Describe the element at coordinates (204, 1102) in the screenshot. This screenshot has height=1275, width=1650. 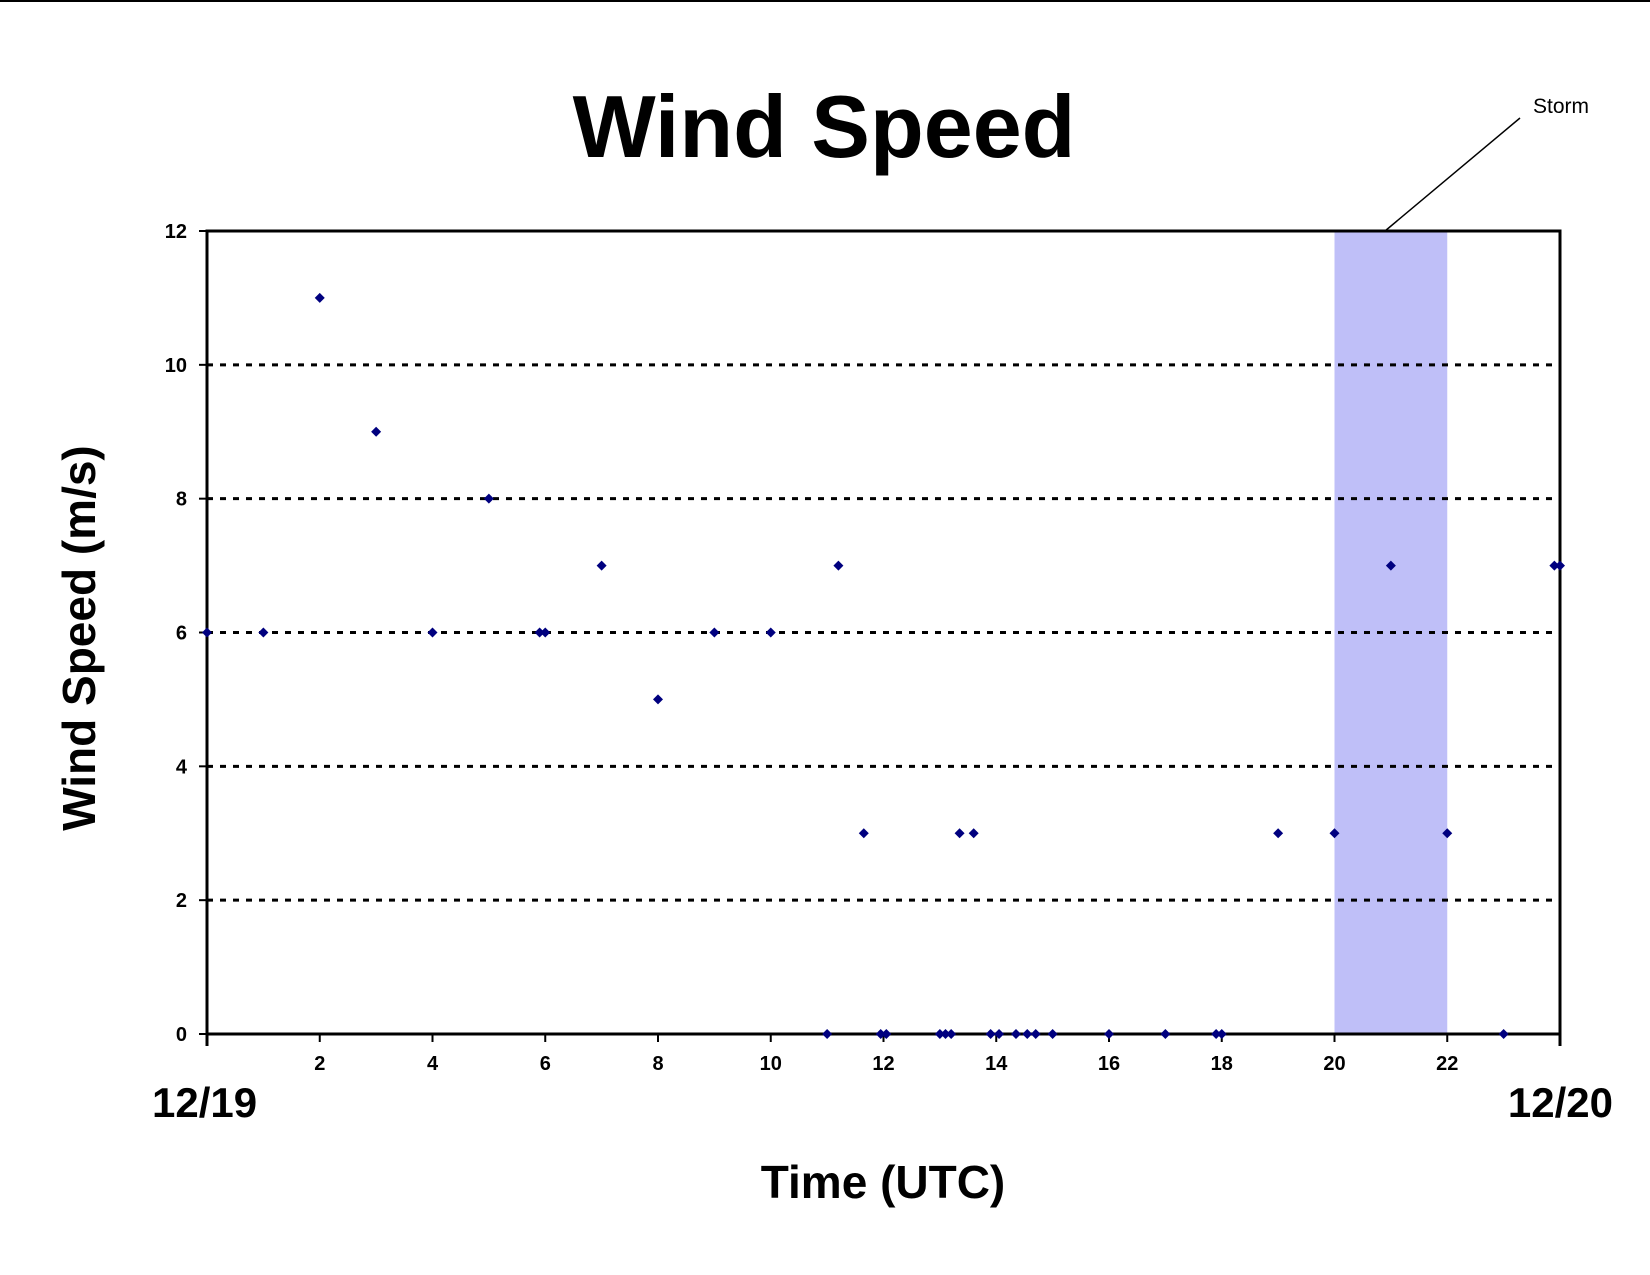
I see `x-start-date-label: 12/19` at that location.